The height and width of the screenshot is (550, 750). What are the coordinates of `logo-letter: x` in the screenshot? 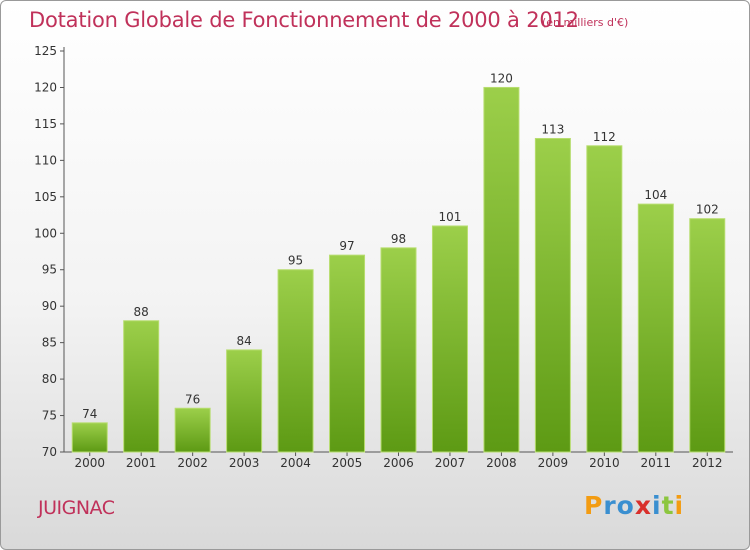 It's located at (643, 505).